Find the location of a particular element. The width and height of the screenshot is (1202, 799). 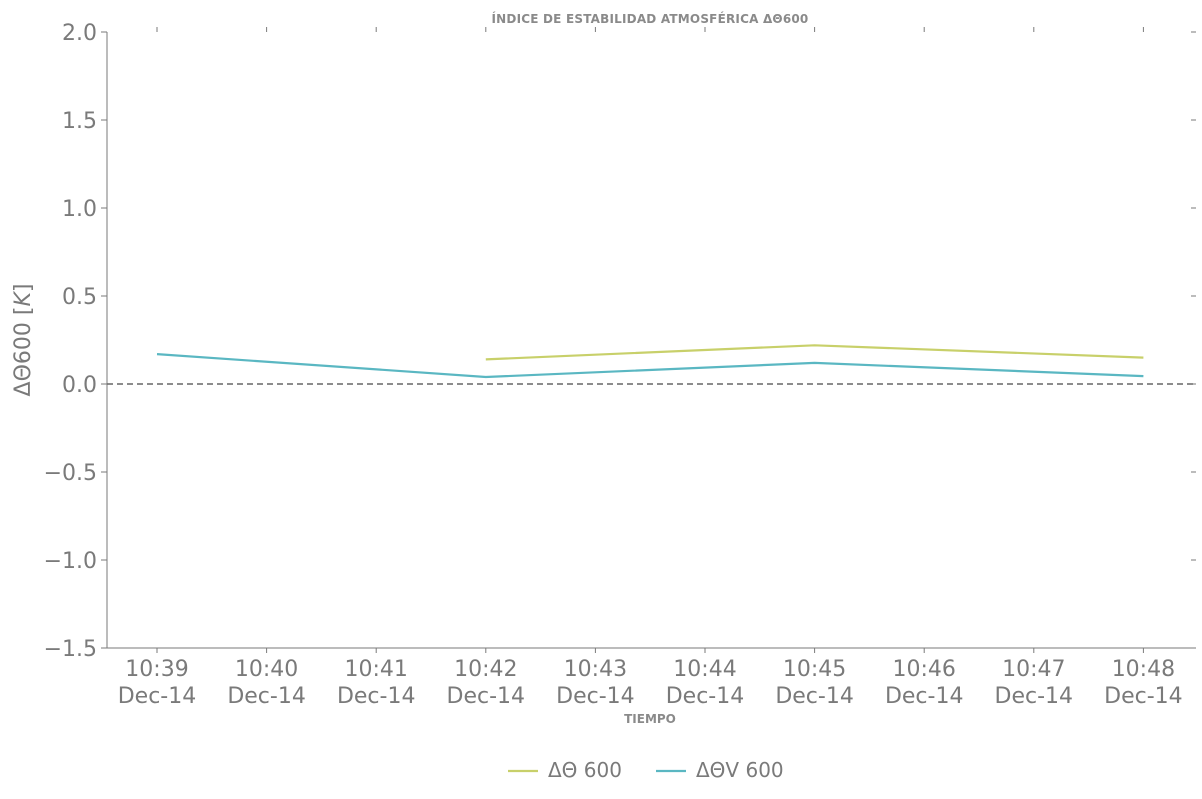

x-tick-time: 10:41 is located at coordinates (375, 669).